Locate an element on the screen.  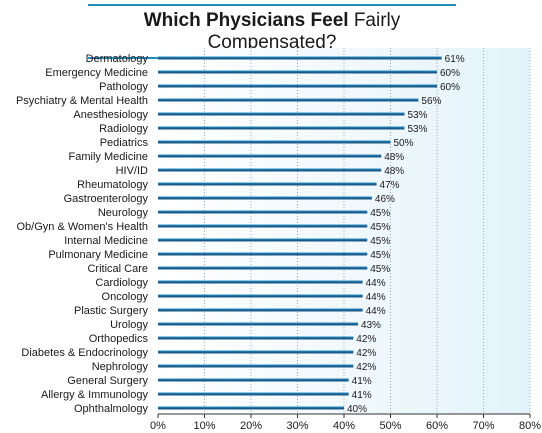
category-label: Nephrology is located at coordinates (120, 367).